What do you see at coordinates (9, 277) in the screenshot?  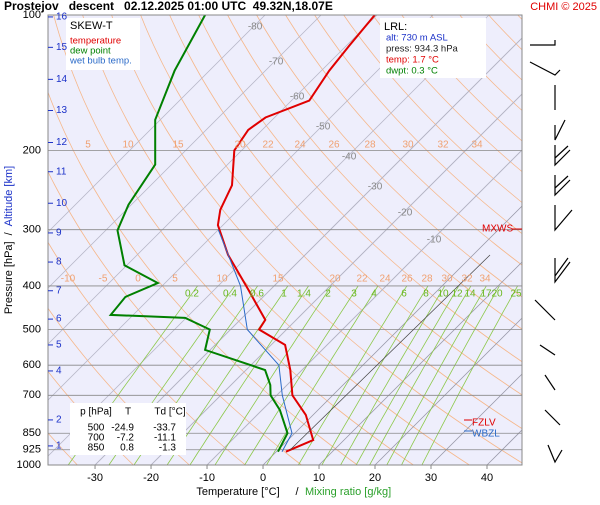 I see `y-axis-title-1: Pressure [hPa]` at bounding box center [9, 277].